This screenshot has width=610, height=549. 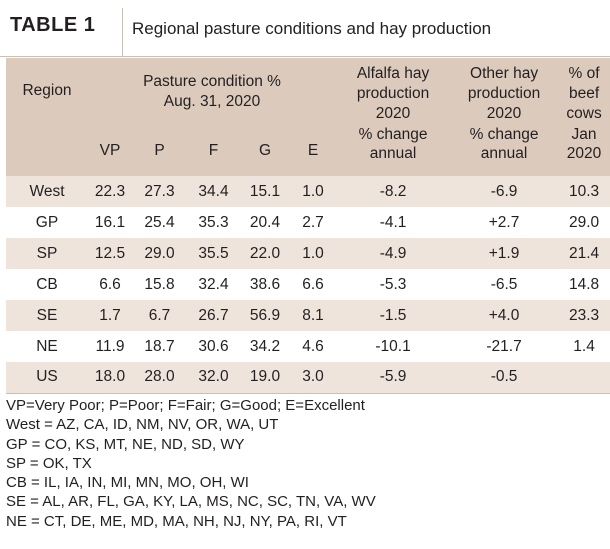 I want to click on header-beef-unit1: Jan, so click(x=584, y=134).